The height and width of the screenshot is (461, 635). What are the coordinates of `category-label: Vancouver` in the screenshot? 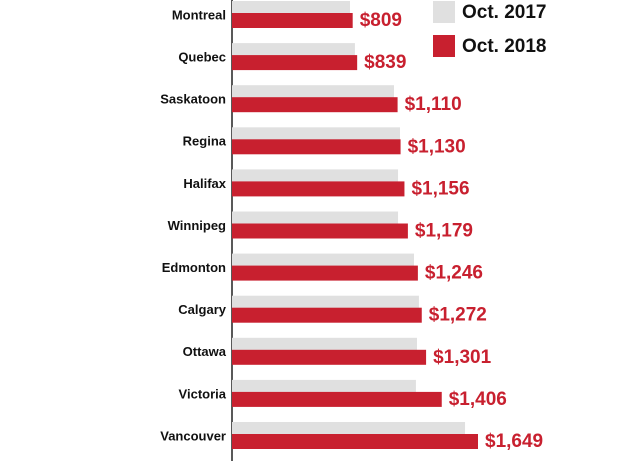 It's located at (193, 435).